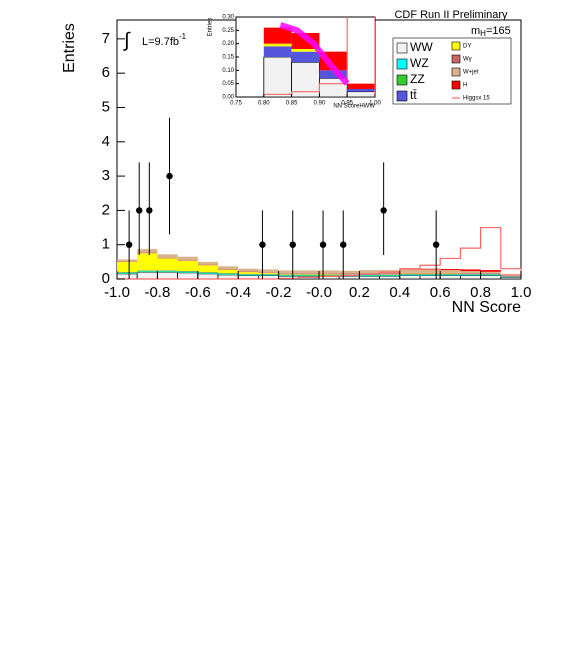  I want to click on x-tick-label: -0.0, so click(319, 292).